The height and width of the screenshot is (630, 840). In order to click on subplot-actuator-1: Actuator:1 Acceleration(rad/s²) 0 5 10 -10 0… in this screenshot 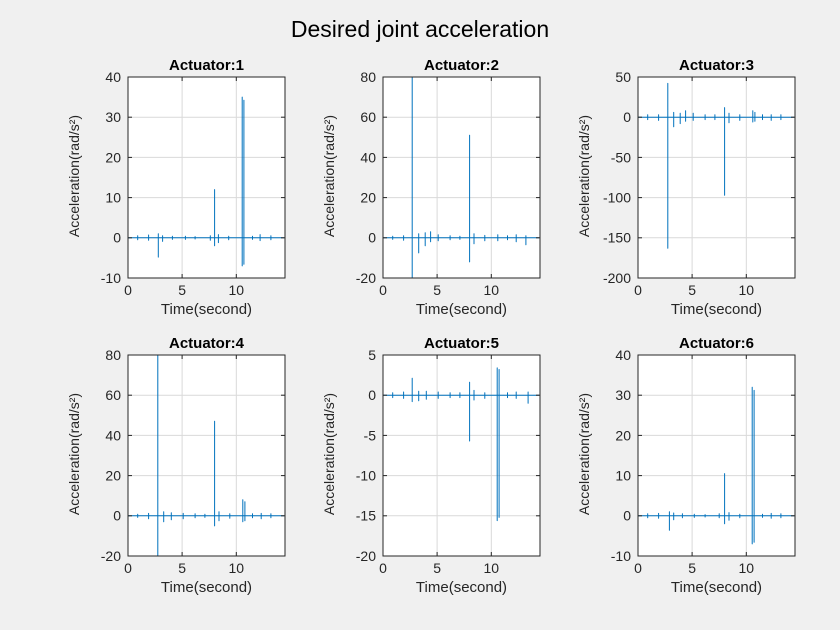, I will do `click(165, 196)`.